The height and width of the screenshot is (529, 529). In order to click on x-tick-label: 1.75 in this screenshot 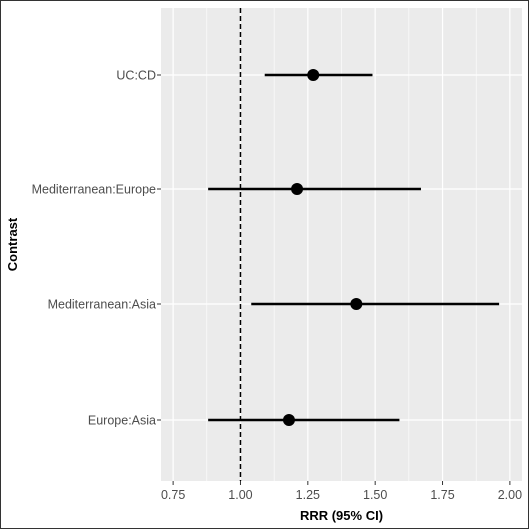, I will do `click(442, 495)`.